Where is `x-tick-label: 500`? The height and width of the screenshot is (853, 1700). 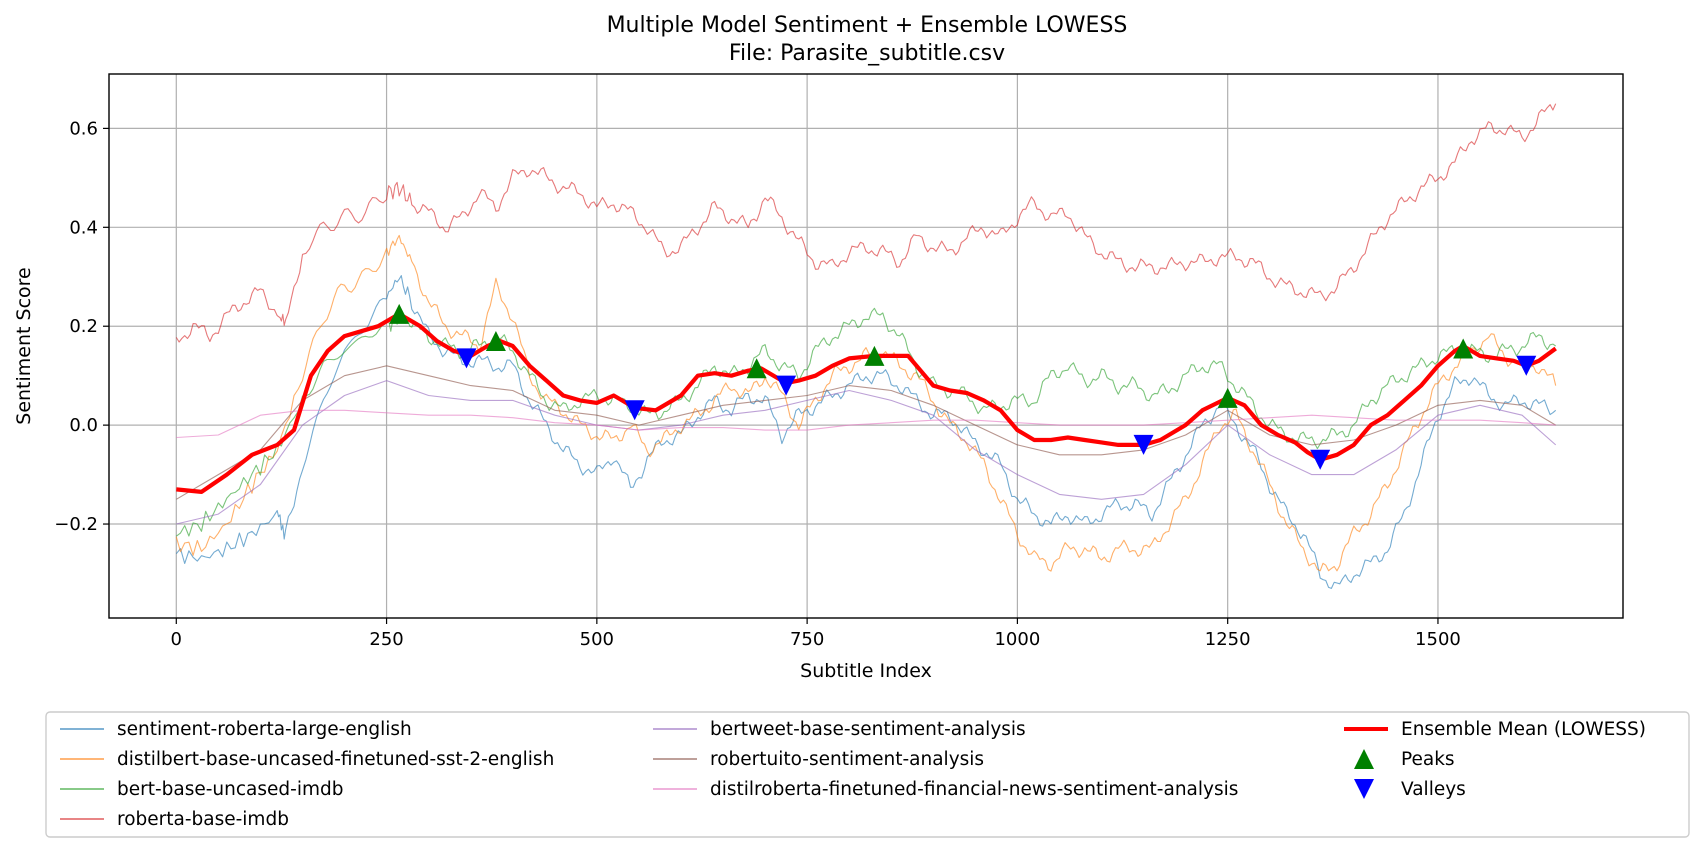
x-tick-label: 500 is located at coordinates (597, 639).